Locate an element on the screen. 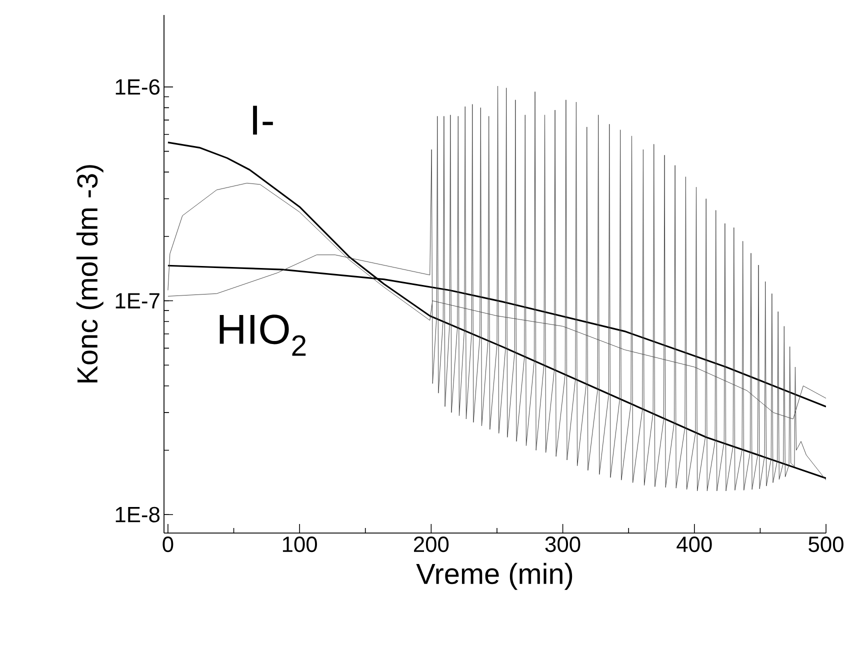 This screenshot has width=855, height=648. x-tick-label: 400 is located at coordinates (694, 544).